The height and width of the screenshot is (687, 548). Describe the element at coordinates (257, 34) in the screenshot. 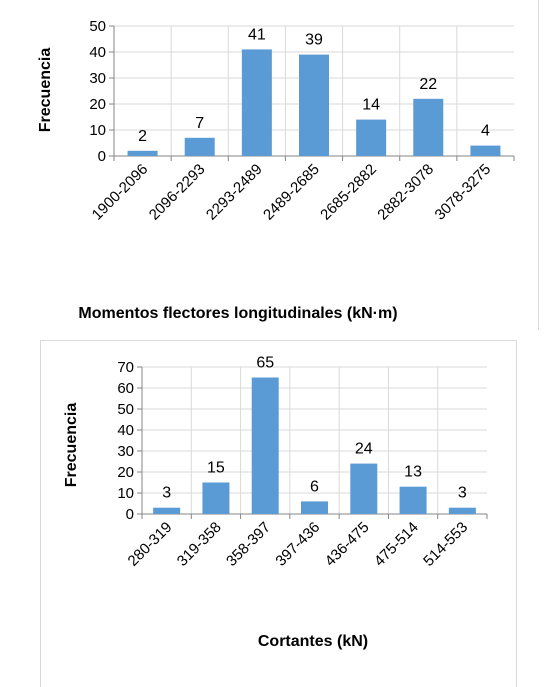

I see `data-label: 41` at that location.